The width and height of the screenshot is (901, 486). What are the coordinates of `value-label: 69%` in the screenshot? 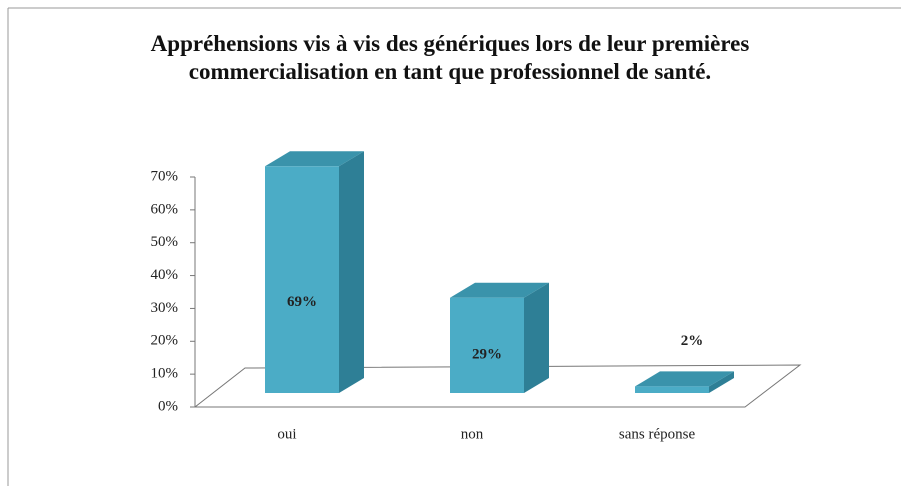 It's located at (302, 302).